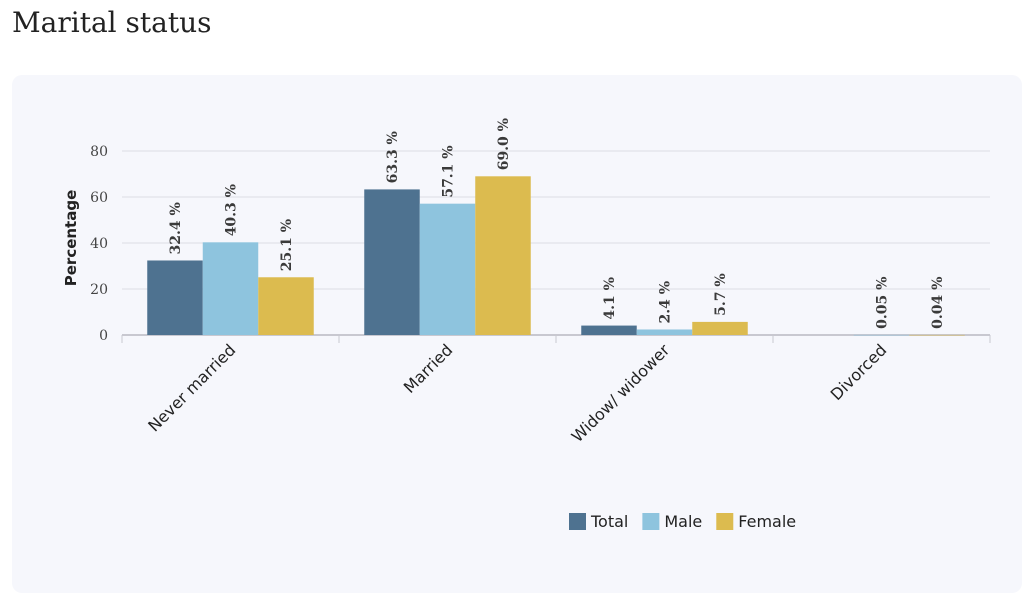  Describe the element at coordinates (287, 245) in the screenshot. I see `data-label: 25.1 %` at that location.